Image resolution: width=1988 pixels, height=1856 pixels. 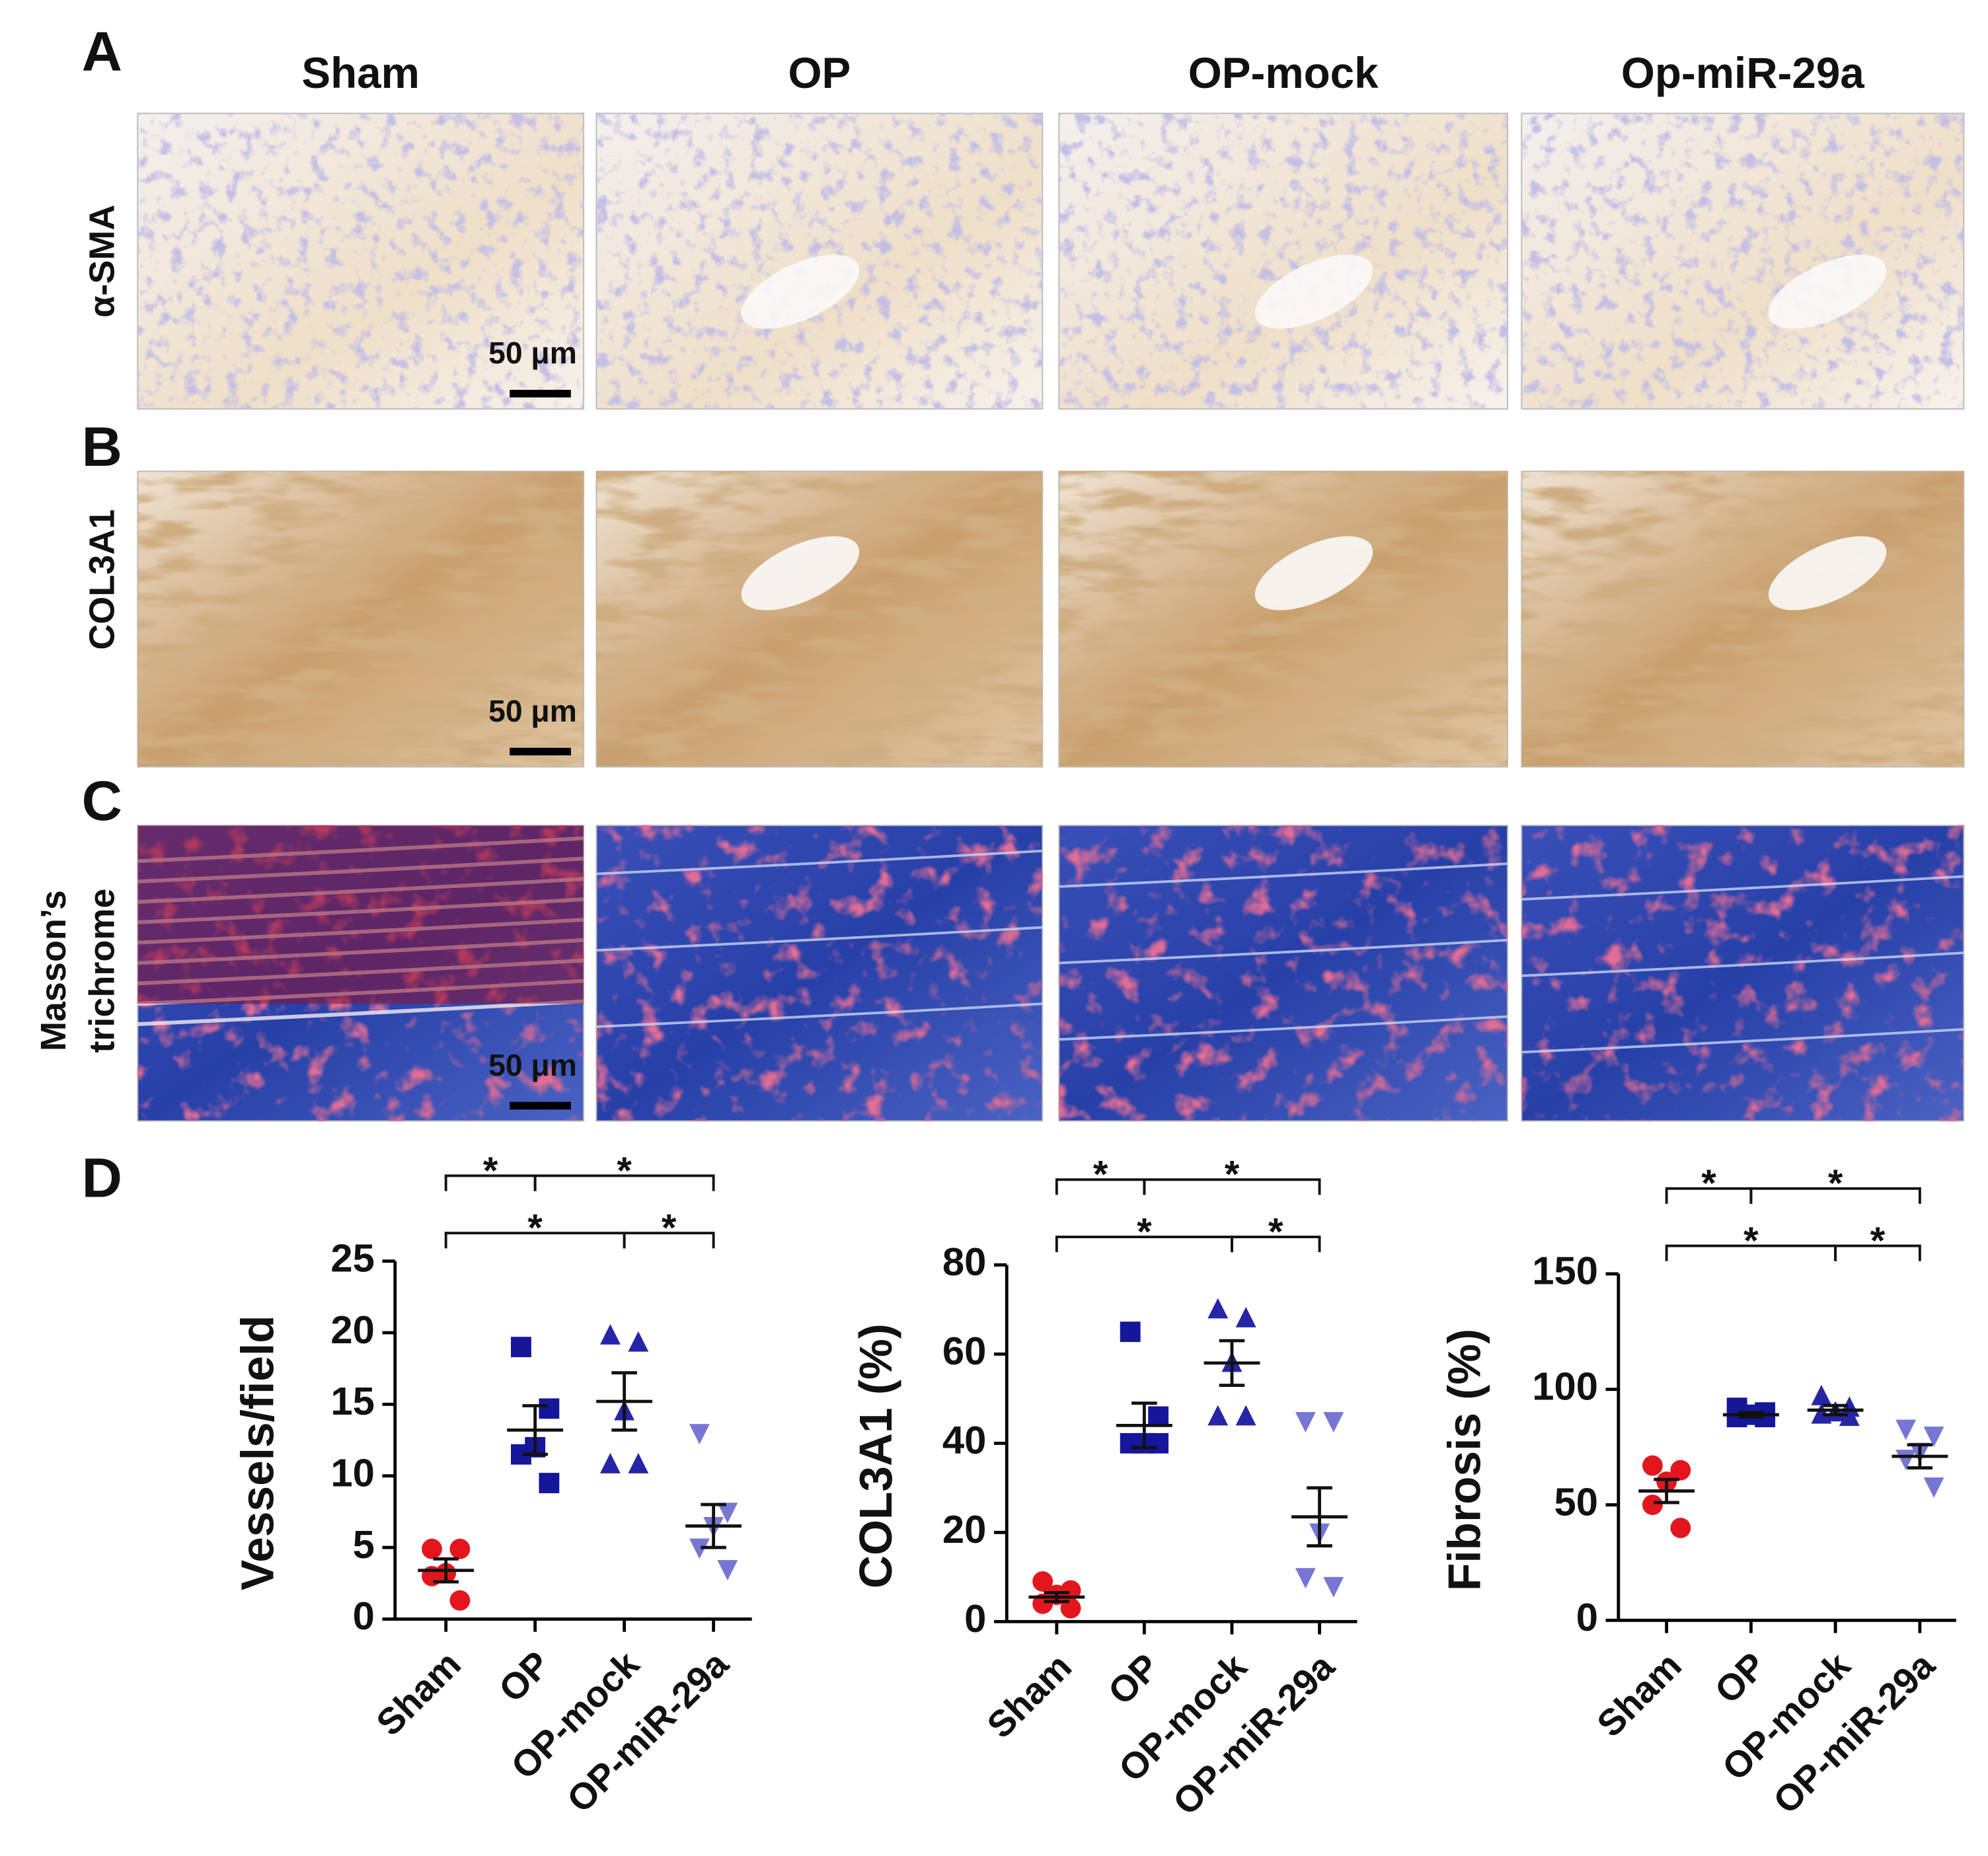 I want to click on panel-label: D, so click(x=102, y=1177).